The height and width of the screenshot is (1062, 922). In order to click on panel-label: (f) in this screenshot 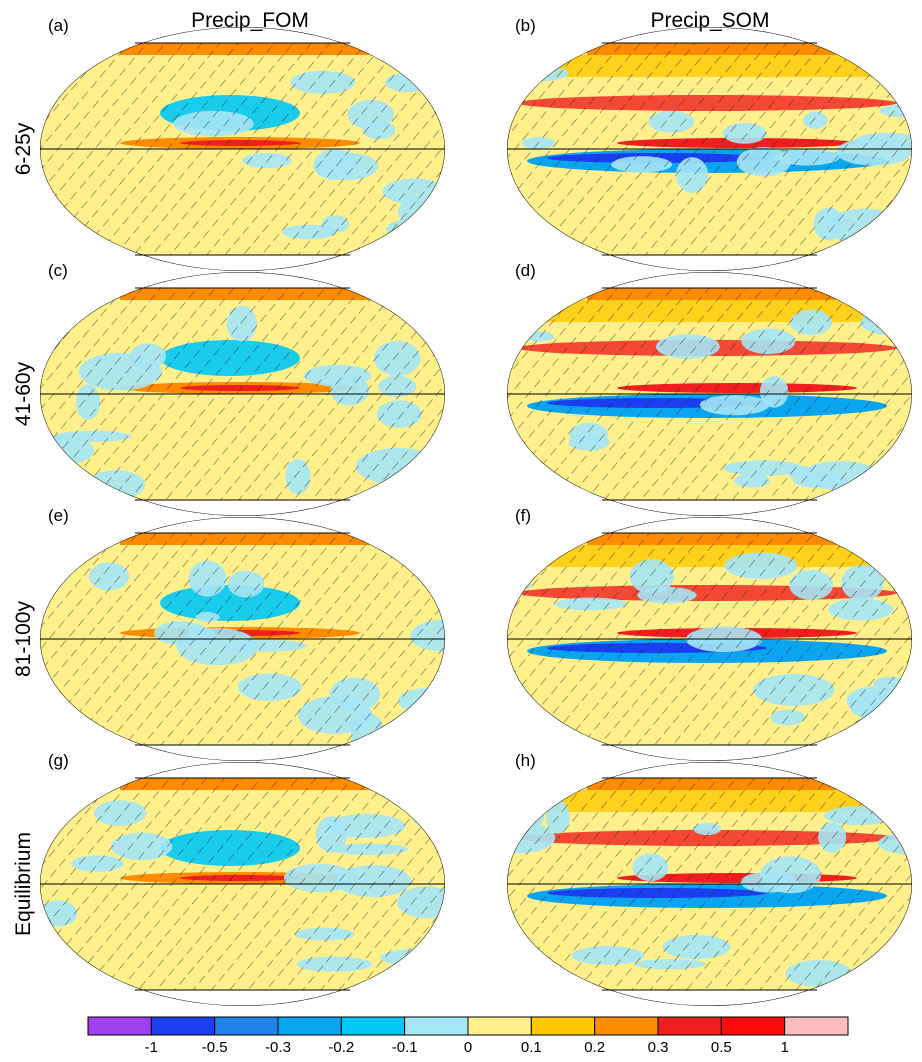, I will do `click(523, 515)`.